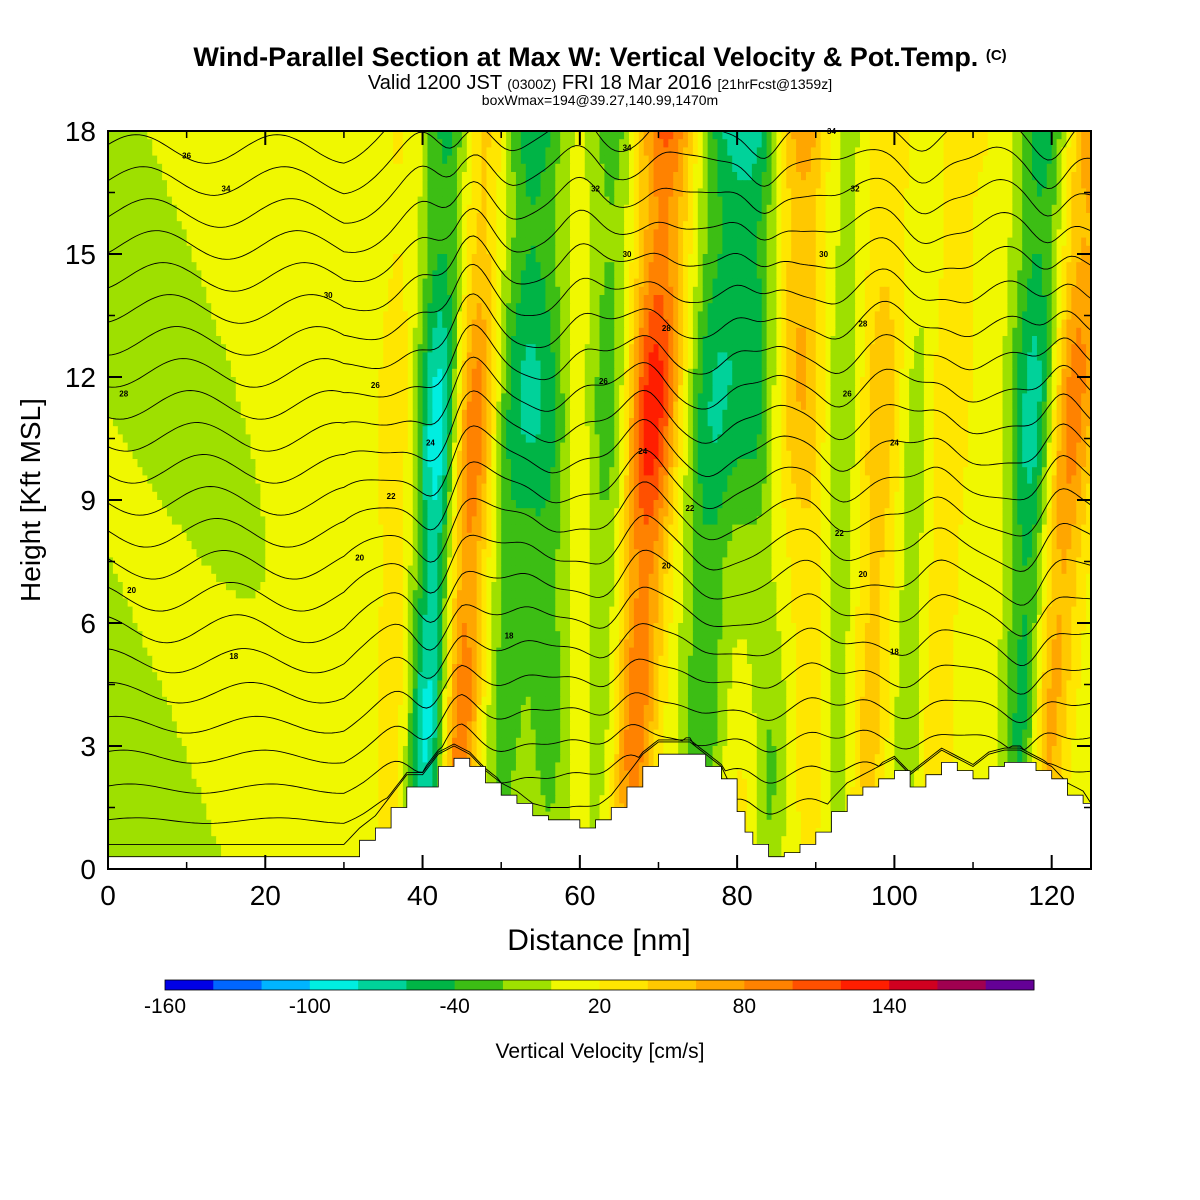 The height and width of the screenshot is (1200, 1200). Describe the element at coordinates (744, 1006) in the screenshot. I see `colorbar-tick-label: 80` at that location.